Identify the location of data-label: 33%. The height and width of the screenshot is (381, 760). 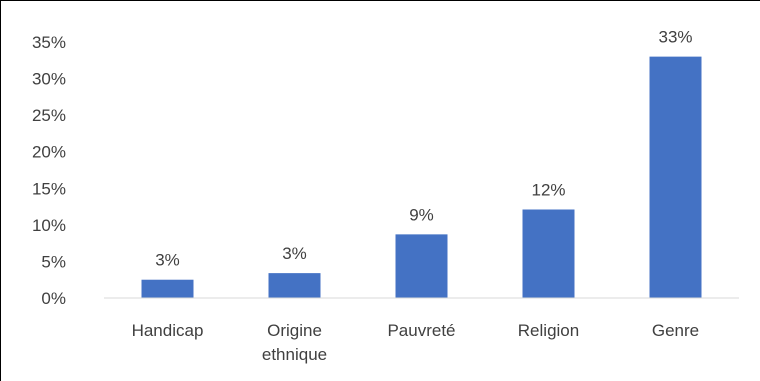
(675, 37).